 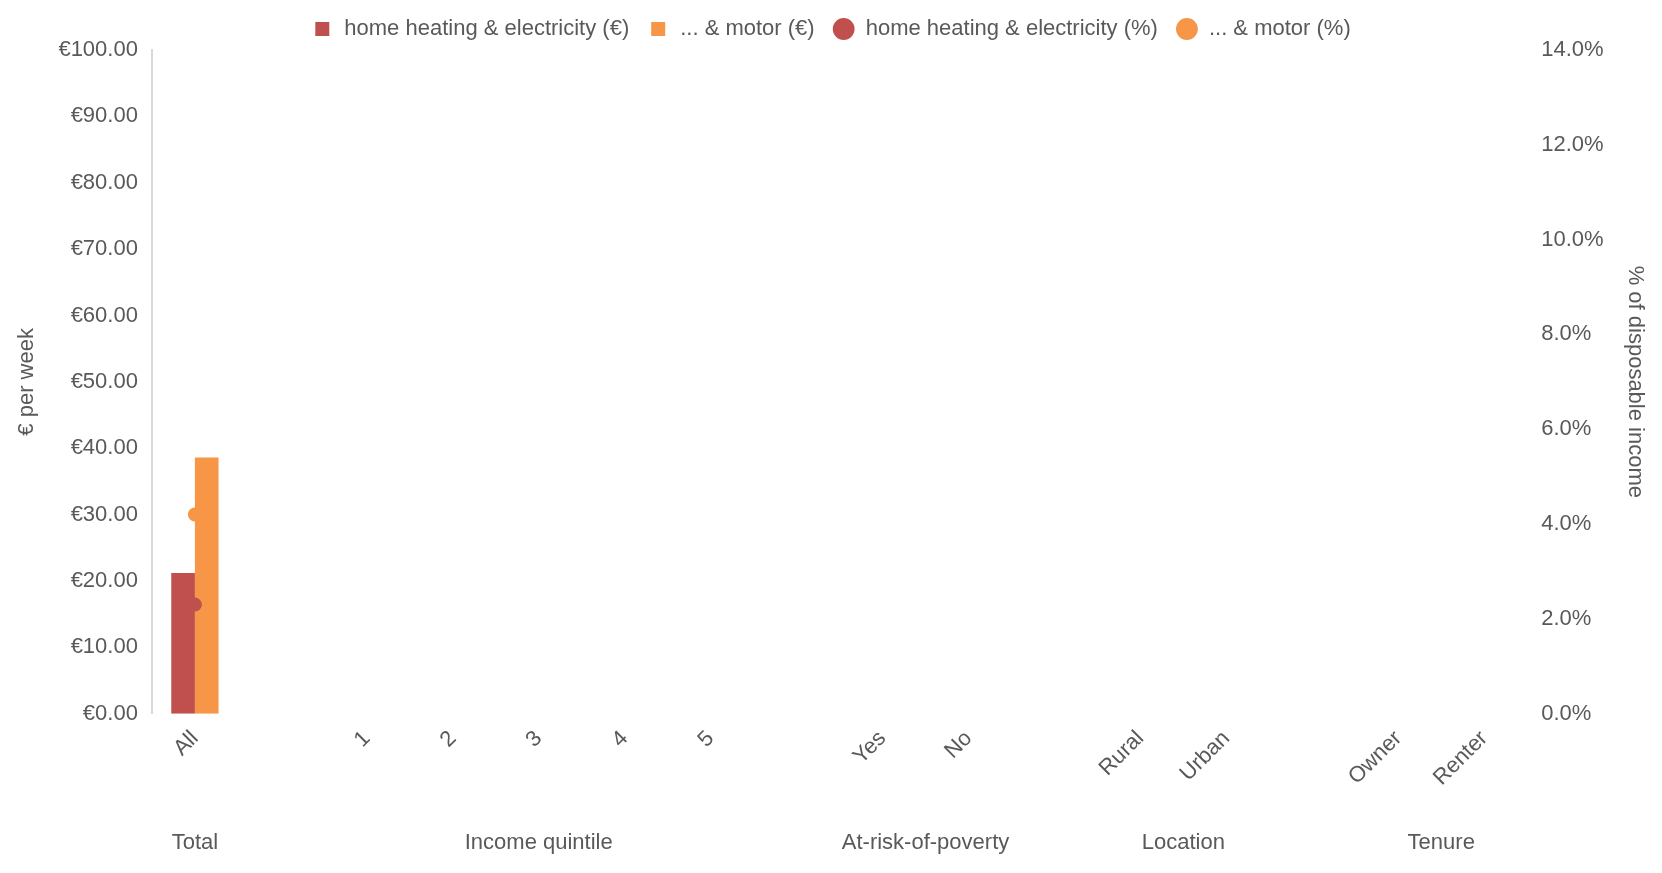 What do you see at coordinates (104, 646) in the screenshot?
I see `y-tick-label: €10.00` at bounding box center [104, 646].